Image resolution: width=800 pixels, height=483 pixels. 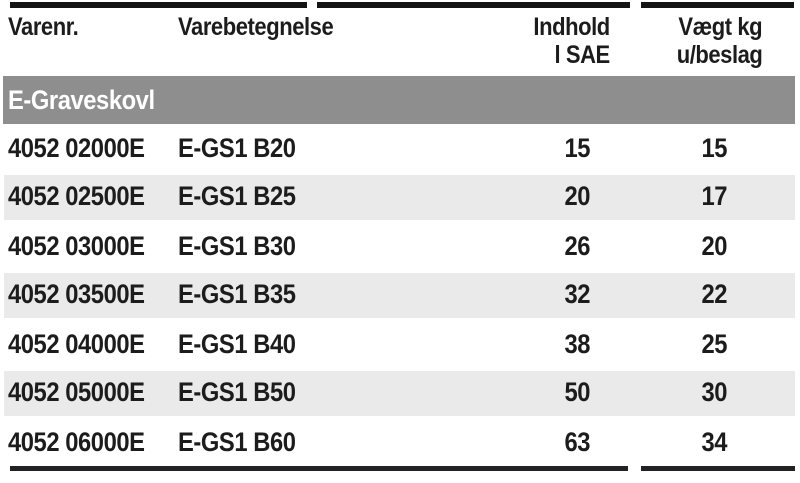 What do you see at coordinates (536, 42) in the screenshot?
I see `column-header-indhold: Indhold l SAE` at bounding box center [536, 42].